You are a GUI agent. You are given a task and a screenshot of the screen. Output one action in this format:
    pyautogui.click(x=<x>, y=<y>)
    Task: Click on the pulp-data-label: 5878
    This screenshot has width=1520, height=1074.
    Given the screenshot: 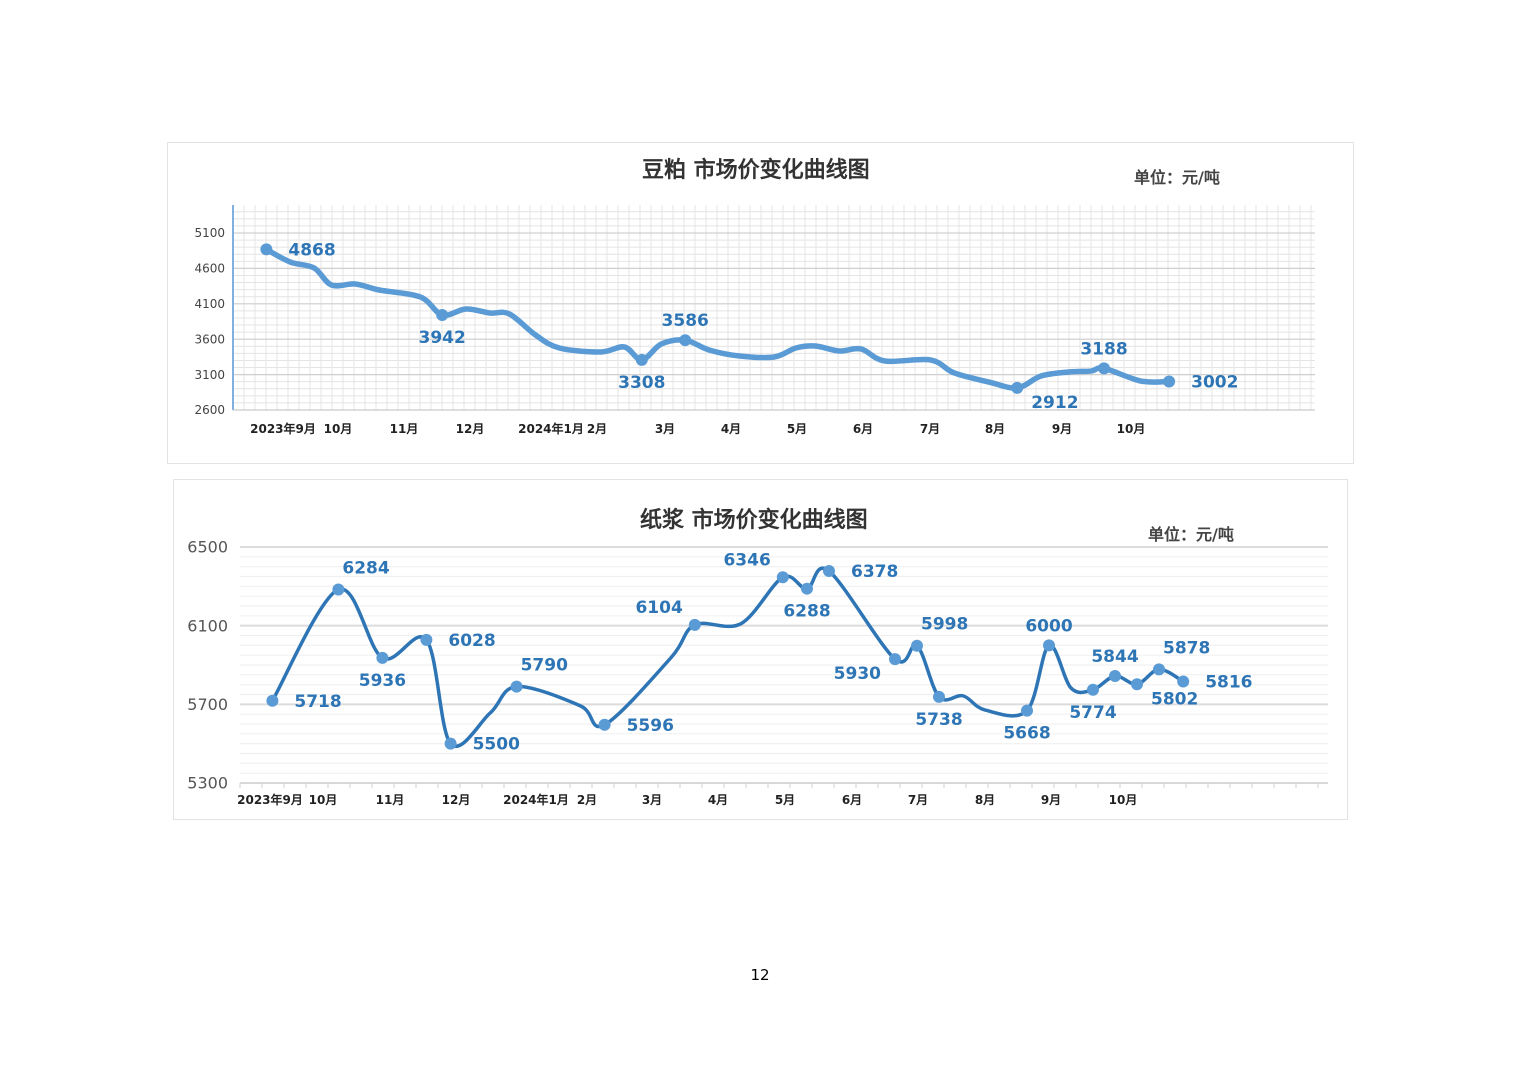 What is the action you would take?
    pyautogui.click(x=1186, y=648)
    